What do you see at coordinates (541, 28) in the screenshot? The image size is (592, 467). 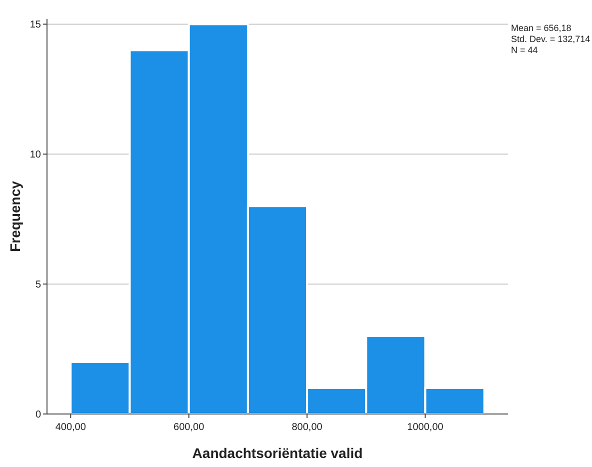 I see `text: Mean = 656,18` at bounding box center [541, 28].